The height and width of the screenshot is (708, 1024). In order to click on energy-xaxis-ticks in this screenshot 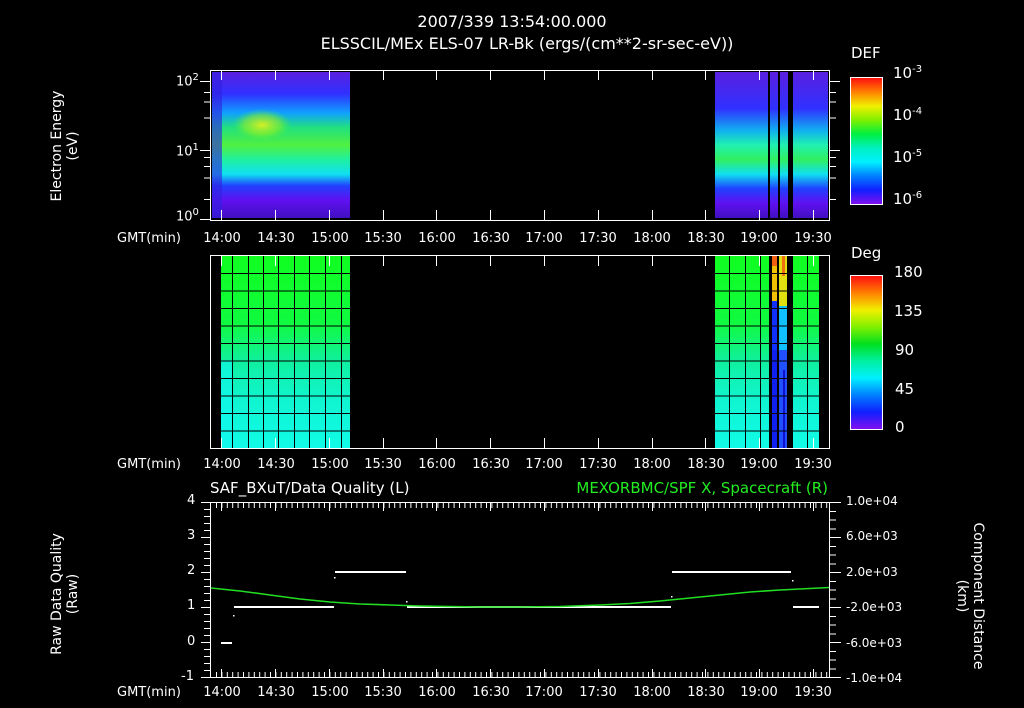, I will do `click(517, 145)`.